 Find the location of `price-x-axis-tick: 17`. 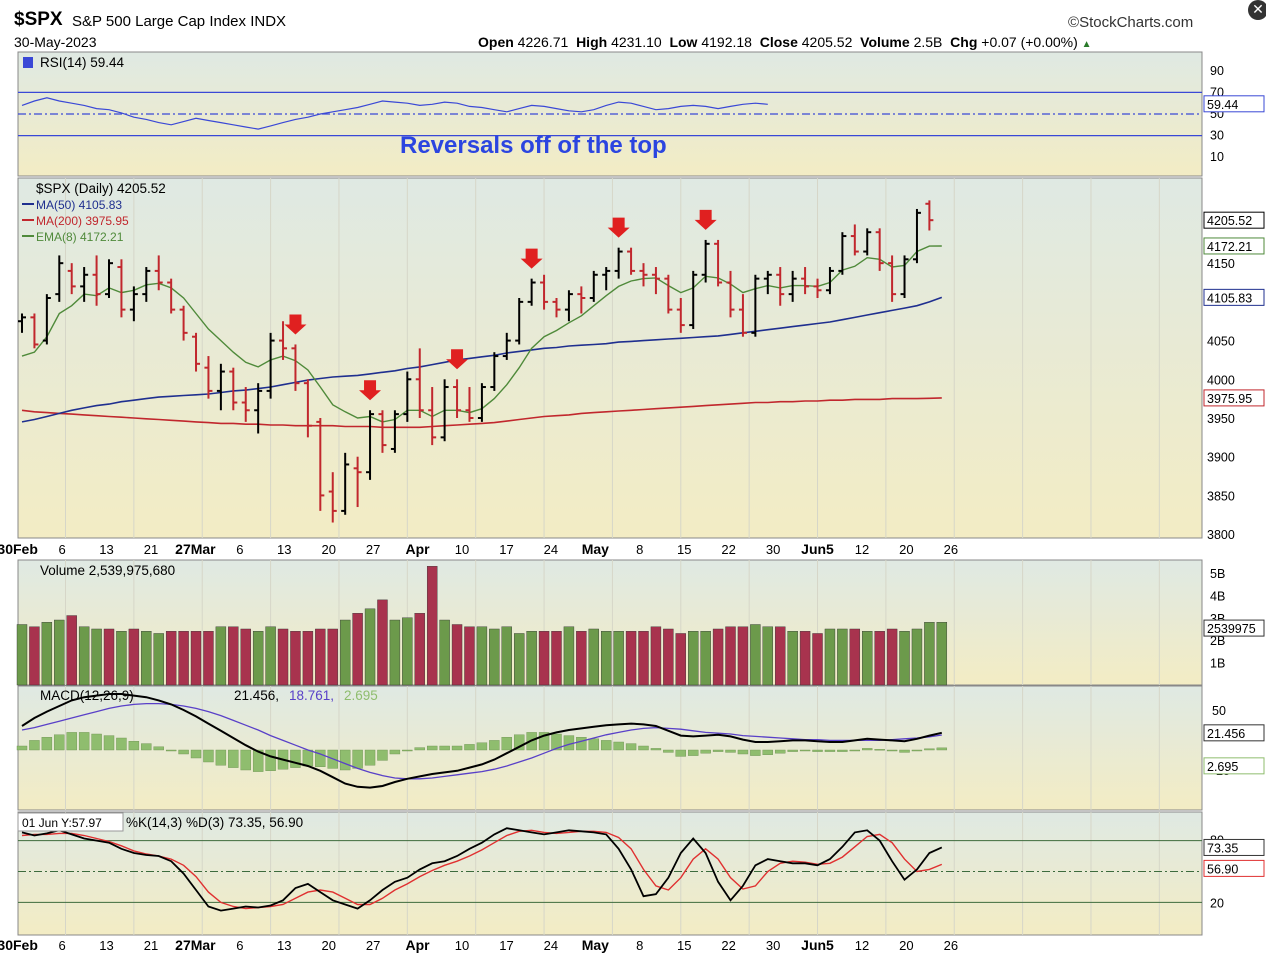

price-x-axis-tick: 17 is located at coordinates (506, 549).